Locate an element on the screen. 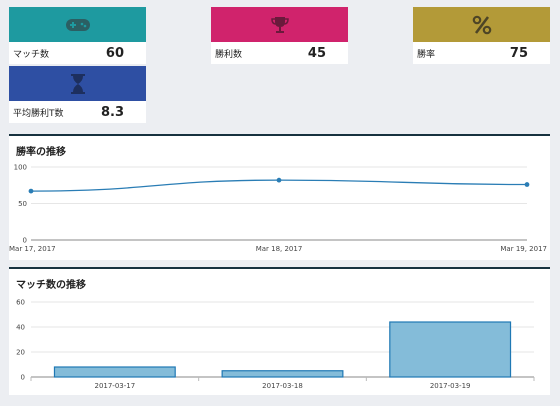 Image resolution: width=560 pixels, height=406 pixels. y-tick-label: 60 is located at coordinates (20, 303).